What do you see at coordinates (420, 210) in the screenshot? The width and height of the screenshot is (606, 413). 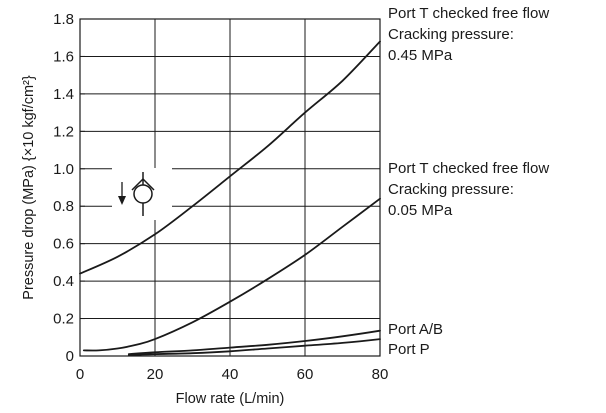 I see `series-label-line: 0.05 MPa` at bounding box center [420, 210].